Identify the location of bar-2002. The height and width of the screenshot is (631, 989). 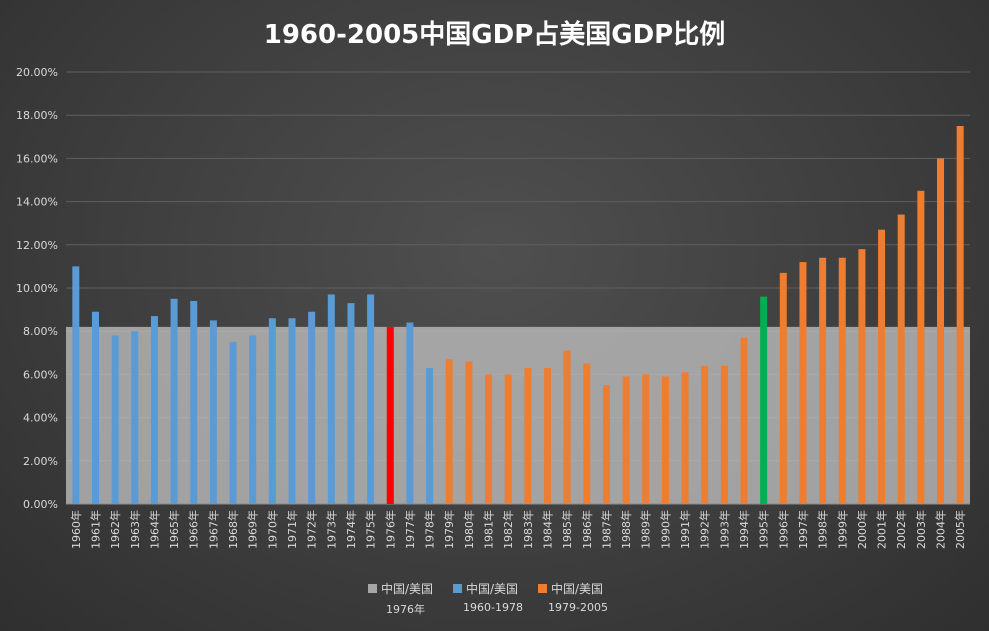
(901, 359).